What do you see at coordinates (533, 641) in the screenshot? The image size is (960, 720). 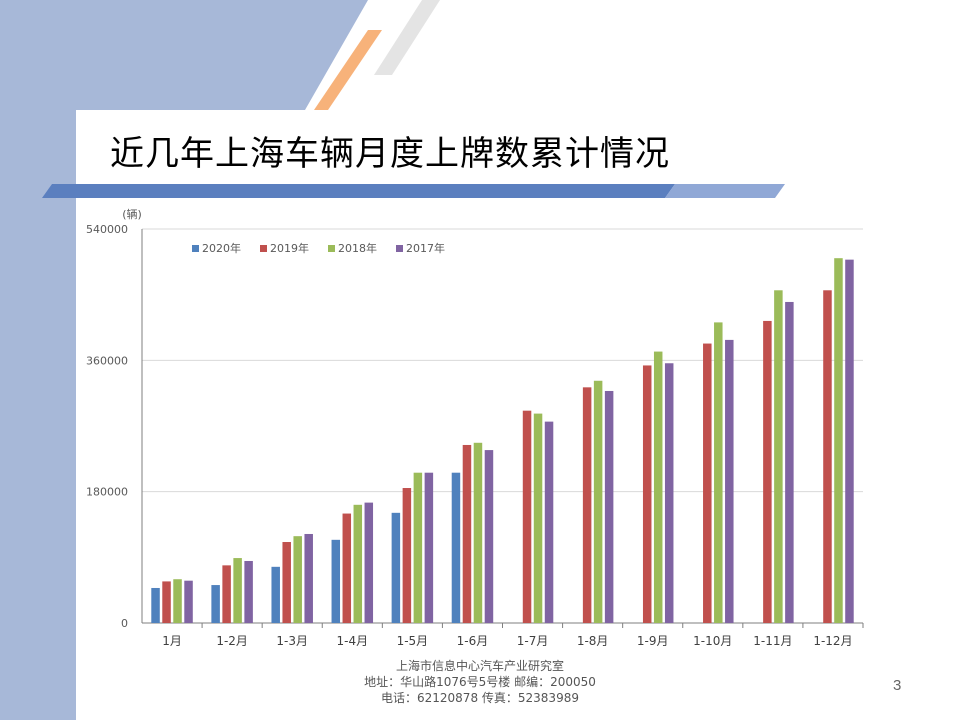 I see `x-tick-label: 1-7月` at bounding box center [533, 641].